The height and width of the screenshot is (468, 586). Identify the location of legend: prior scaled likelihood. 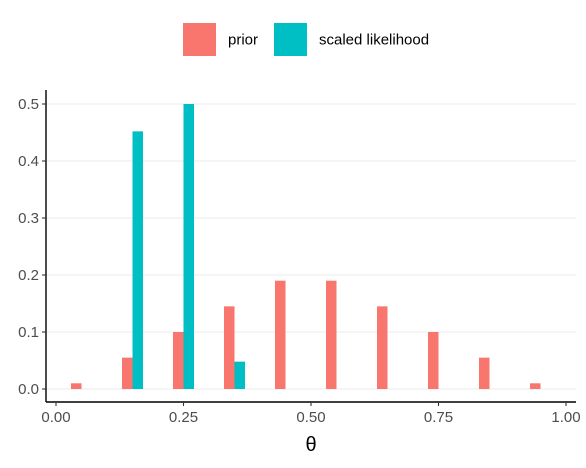
(306, 39).